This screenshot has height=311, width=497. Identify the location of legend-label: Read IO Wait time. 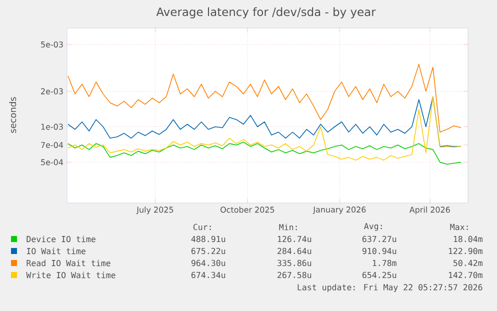
(68, 263).